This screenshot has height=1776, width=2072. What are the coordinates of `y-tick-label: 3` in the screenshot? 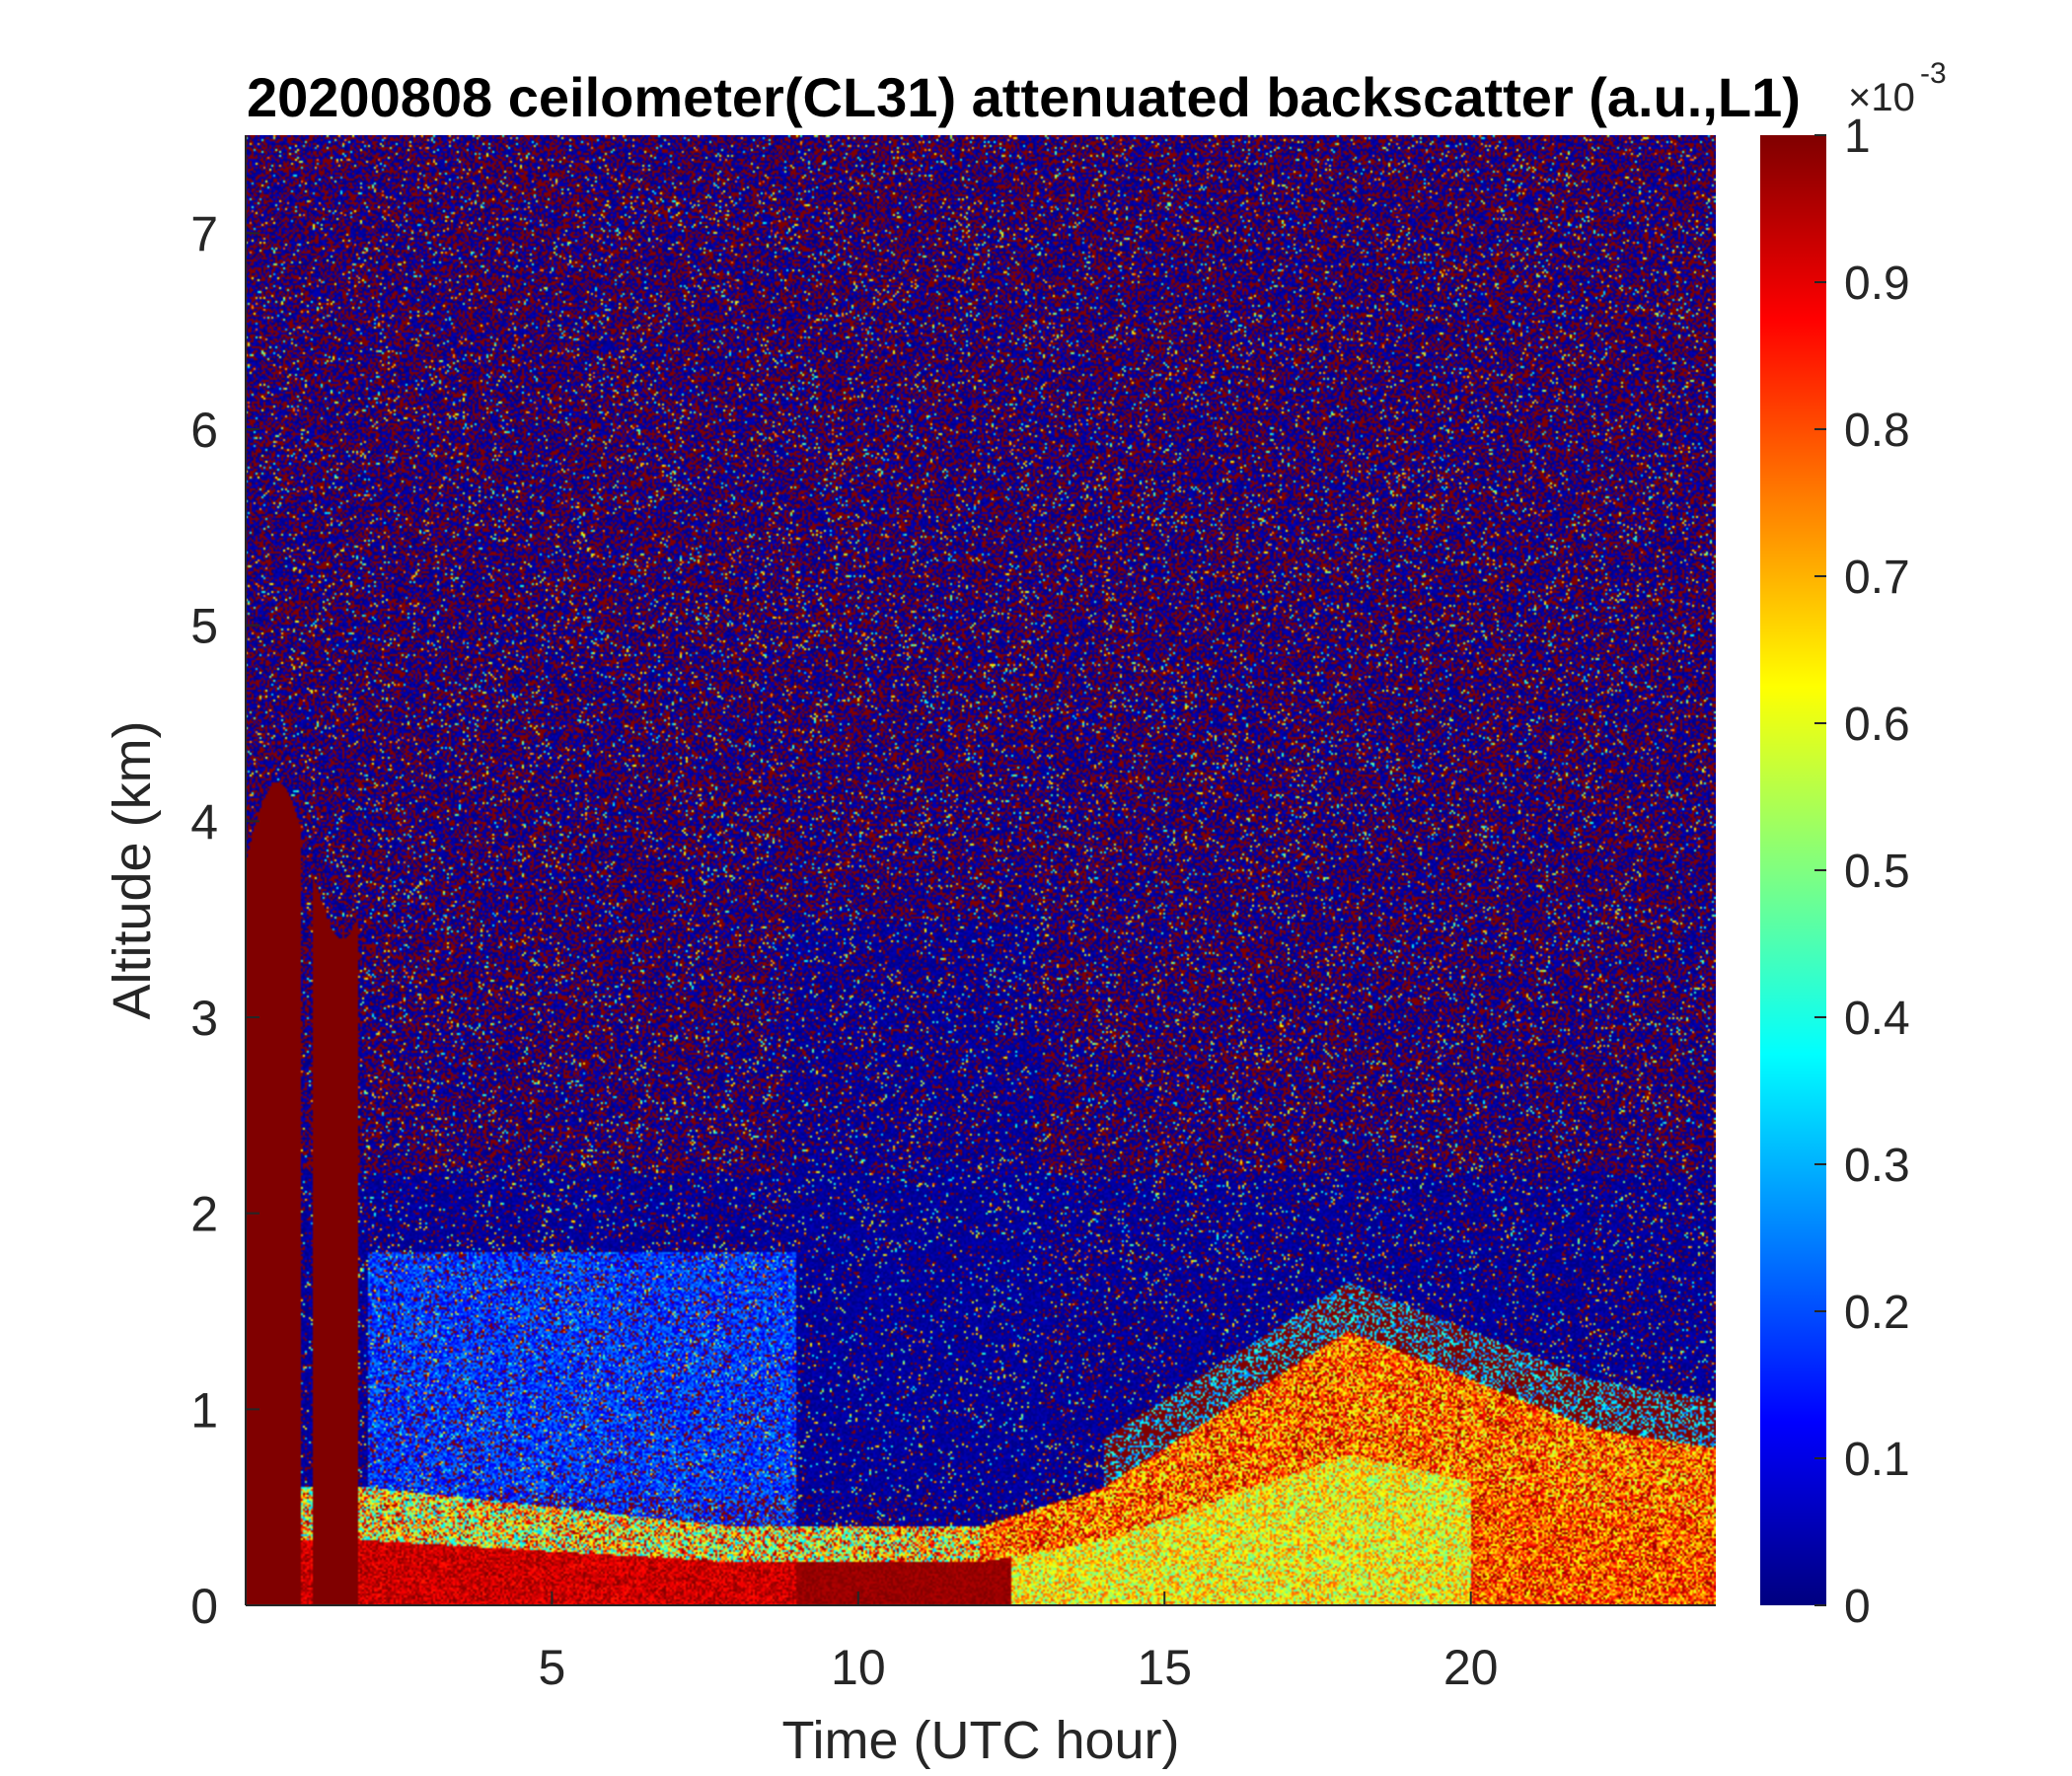 It's located at (204, 1018).